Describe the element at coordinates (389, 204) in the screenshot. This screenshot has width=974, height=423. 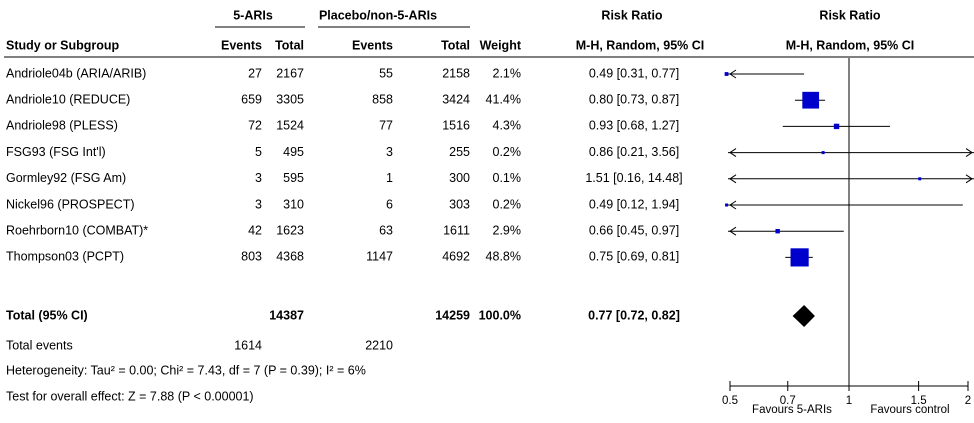
I see `cell: 6` at that location.